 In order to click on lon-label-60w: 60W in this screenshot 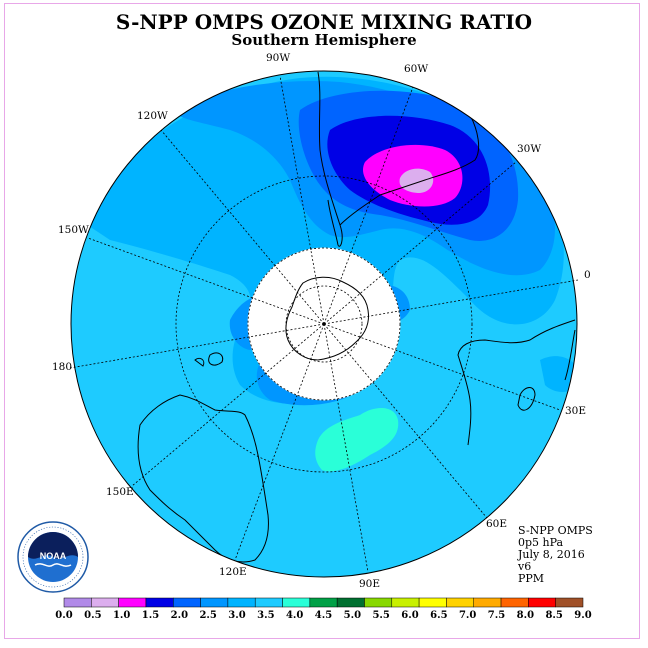, I will do `click(416, 69)`.